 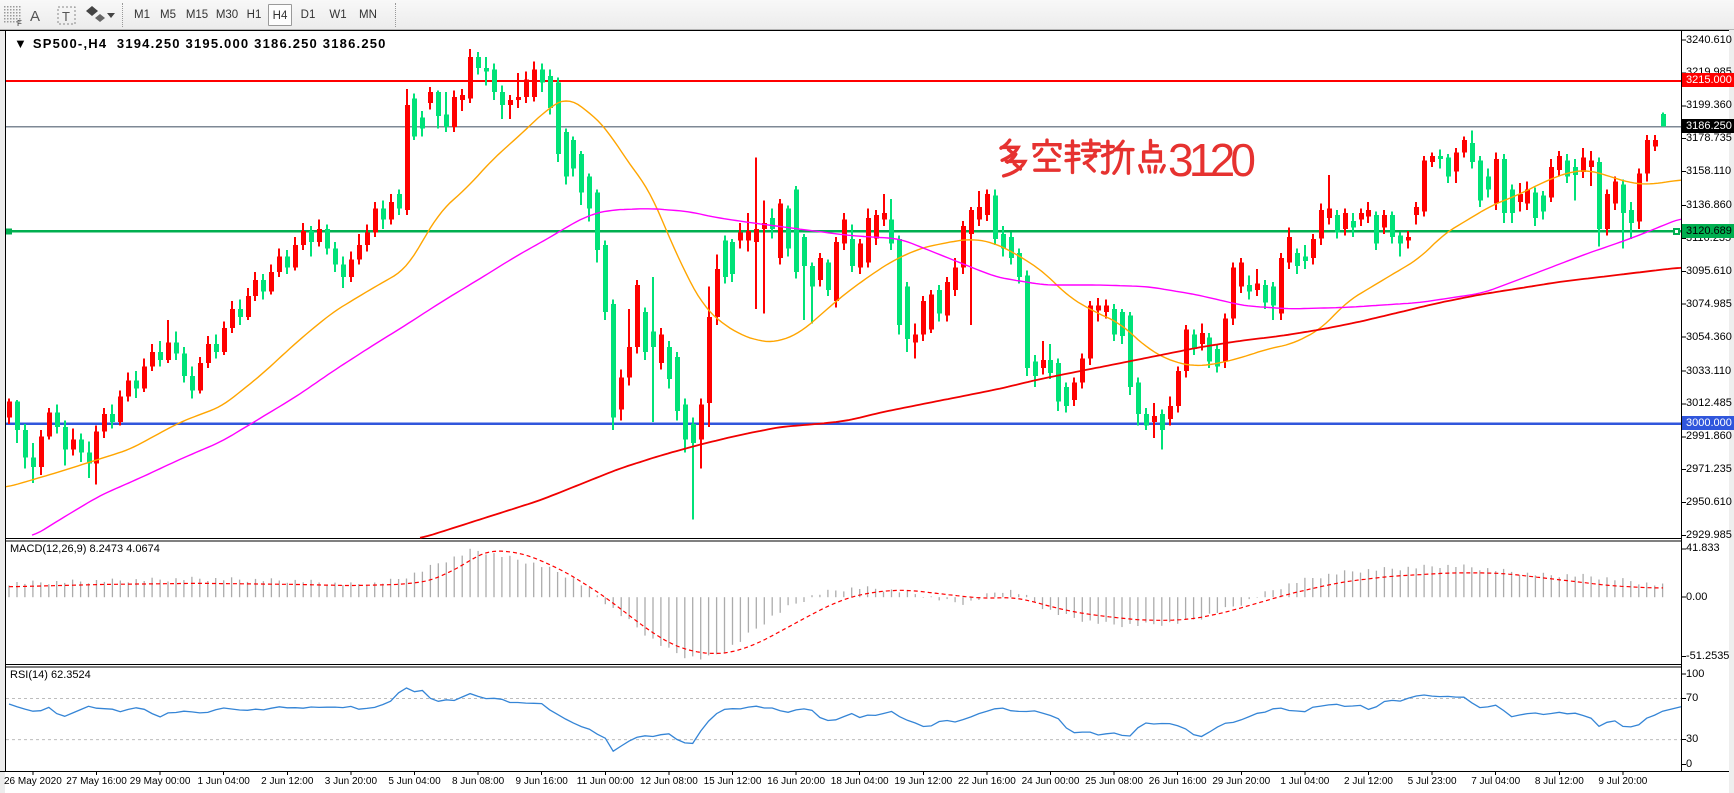 What do you see at coordinates (35, 16) in the screenshot?
I see `svg-text: A` at bounding box center [35, 16].